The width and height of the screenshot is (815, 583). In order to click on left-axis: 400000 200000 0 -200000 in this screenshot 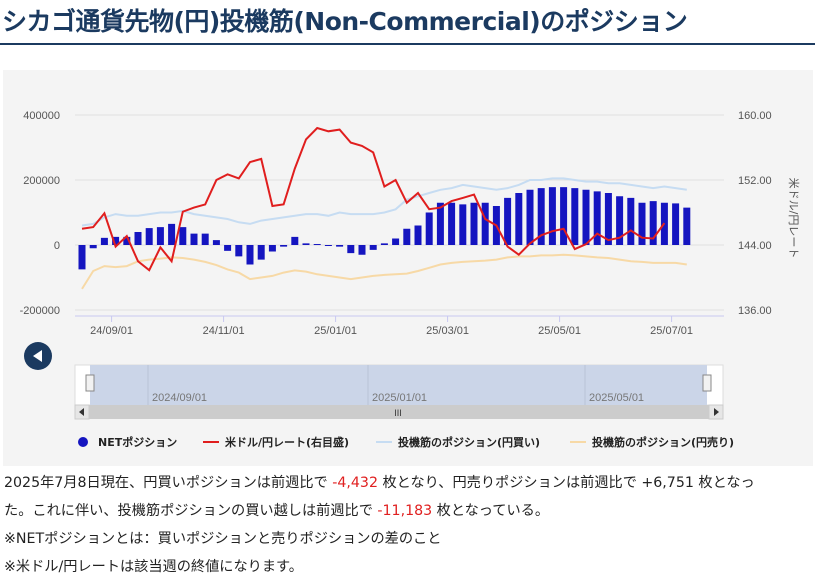, I will do `click(40, 213)`.